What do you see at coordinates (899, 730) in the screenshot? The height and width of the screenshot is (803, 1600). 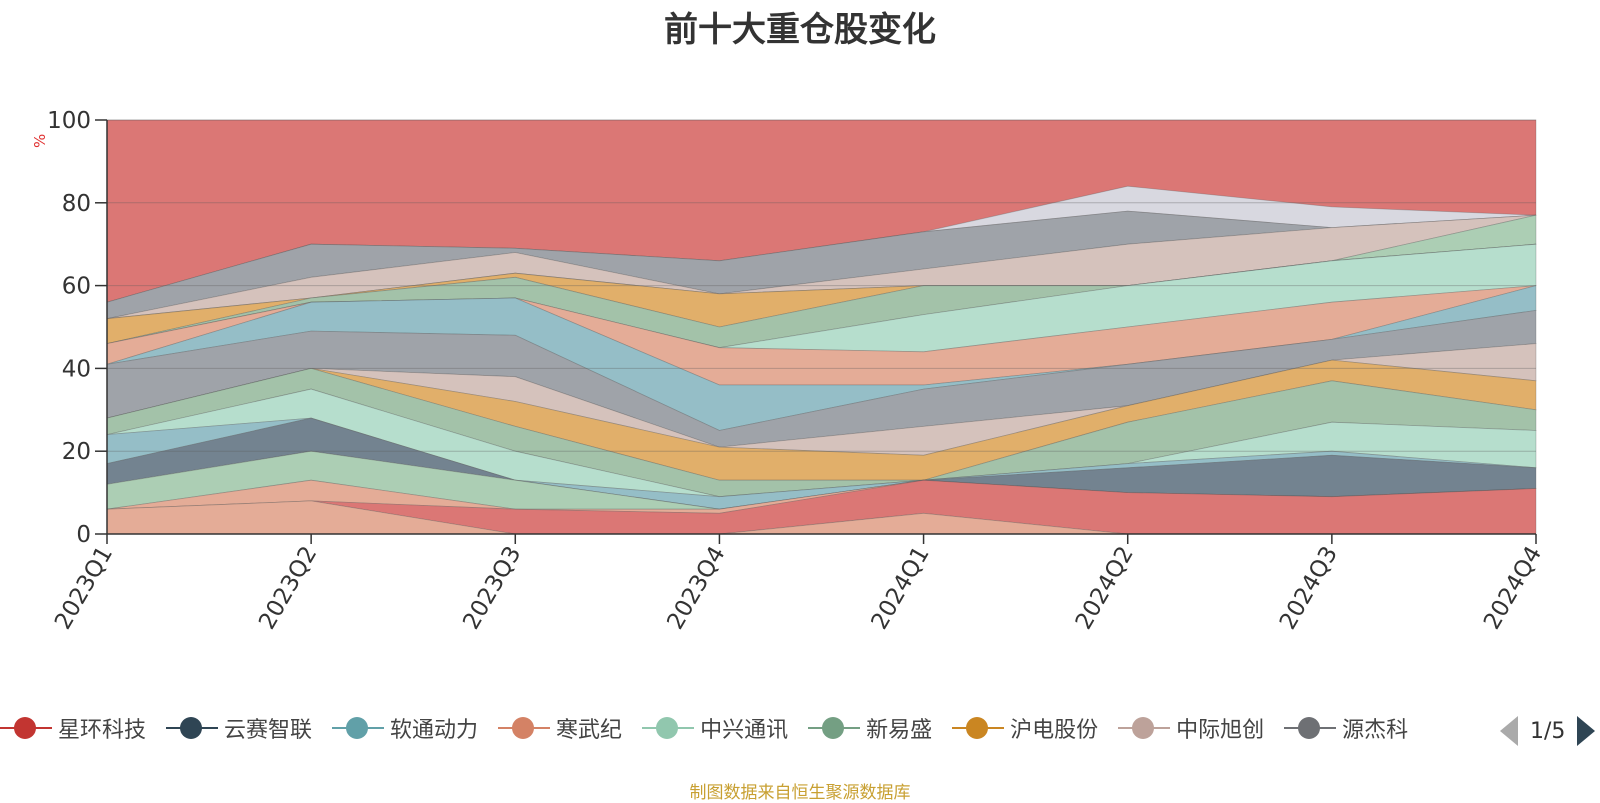 I see `legend-label: 新易盛` at bounding box center [899, 730].